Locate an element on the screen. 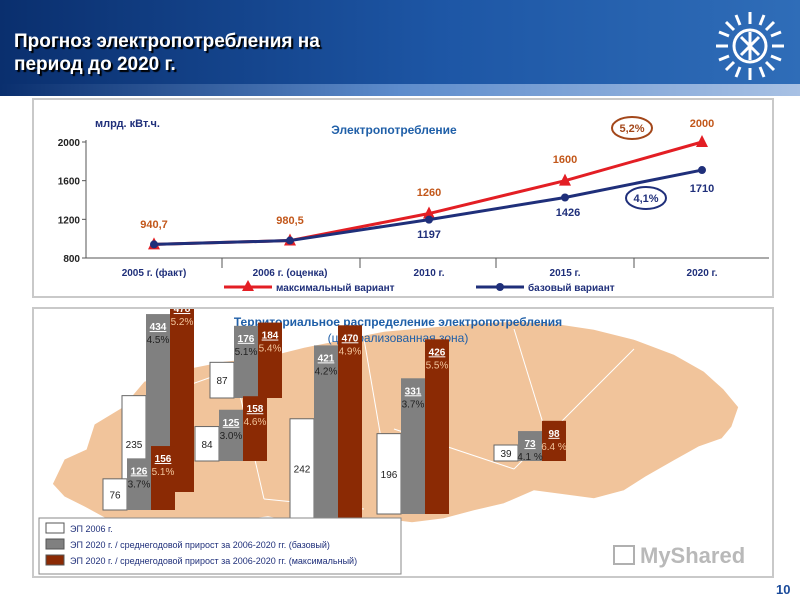 This screenshot has width=800, height=600. bar-2020-base-label: 331 is located at coordinates (413, 391).